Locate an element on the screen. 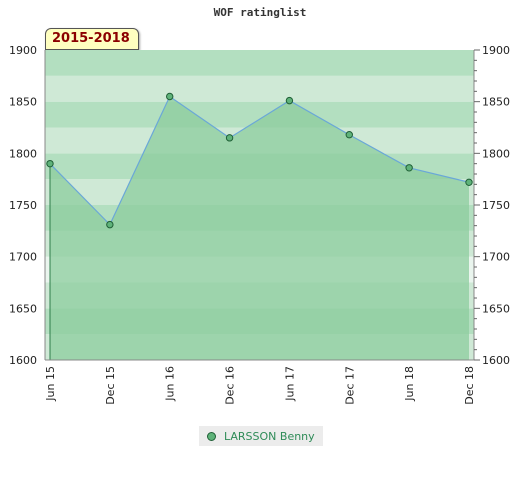 Image resolution: width=520 pixels, height=480 pixels. y-tick-label-left: 1900 is located at coordinates (23, 50).